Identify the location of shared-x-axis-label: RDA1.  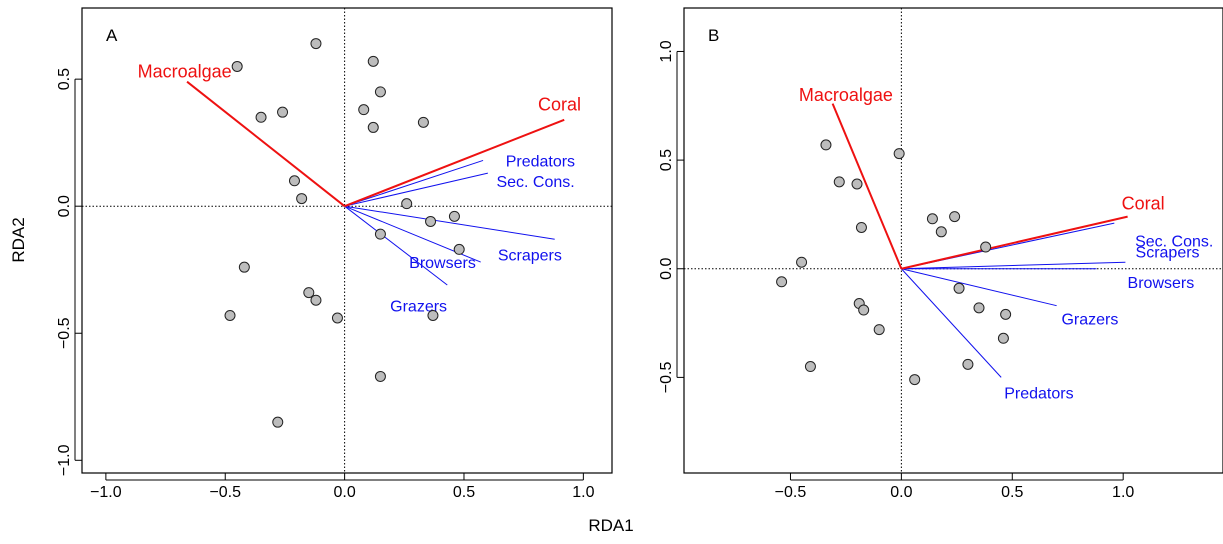
(610, 525).